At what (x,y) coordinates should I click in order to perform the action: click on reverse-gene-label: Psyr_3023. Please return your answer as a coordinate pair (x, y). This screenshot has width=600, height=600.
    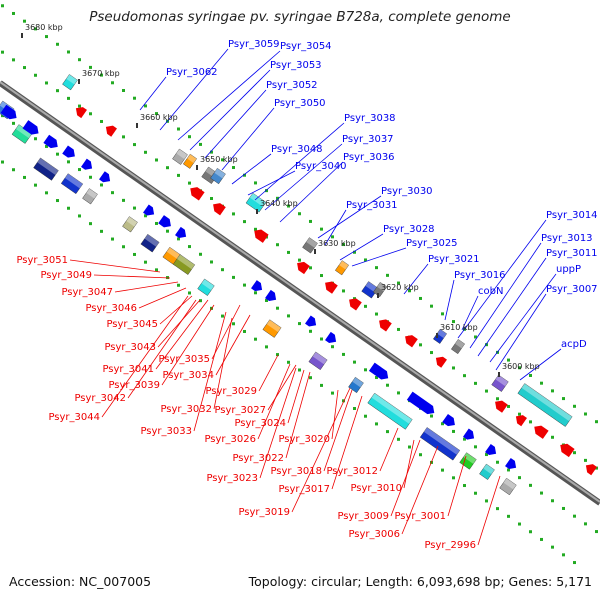
    Looking at the image, I should click on (232, 478).